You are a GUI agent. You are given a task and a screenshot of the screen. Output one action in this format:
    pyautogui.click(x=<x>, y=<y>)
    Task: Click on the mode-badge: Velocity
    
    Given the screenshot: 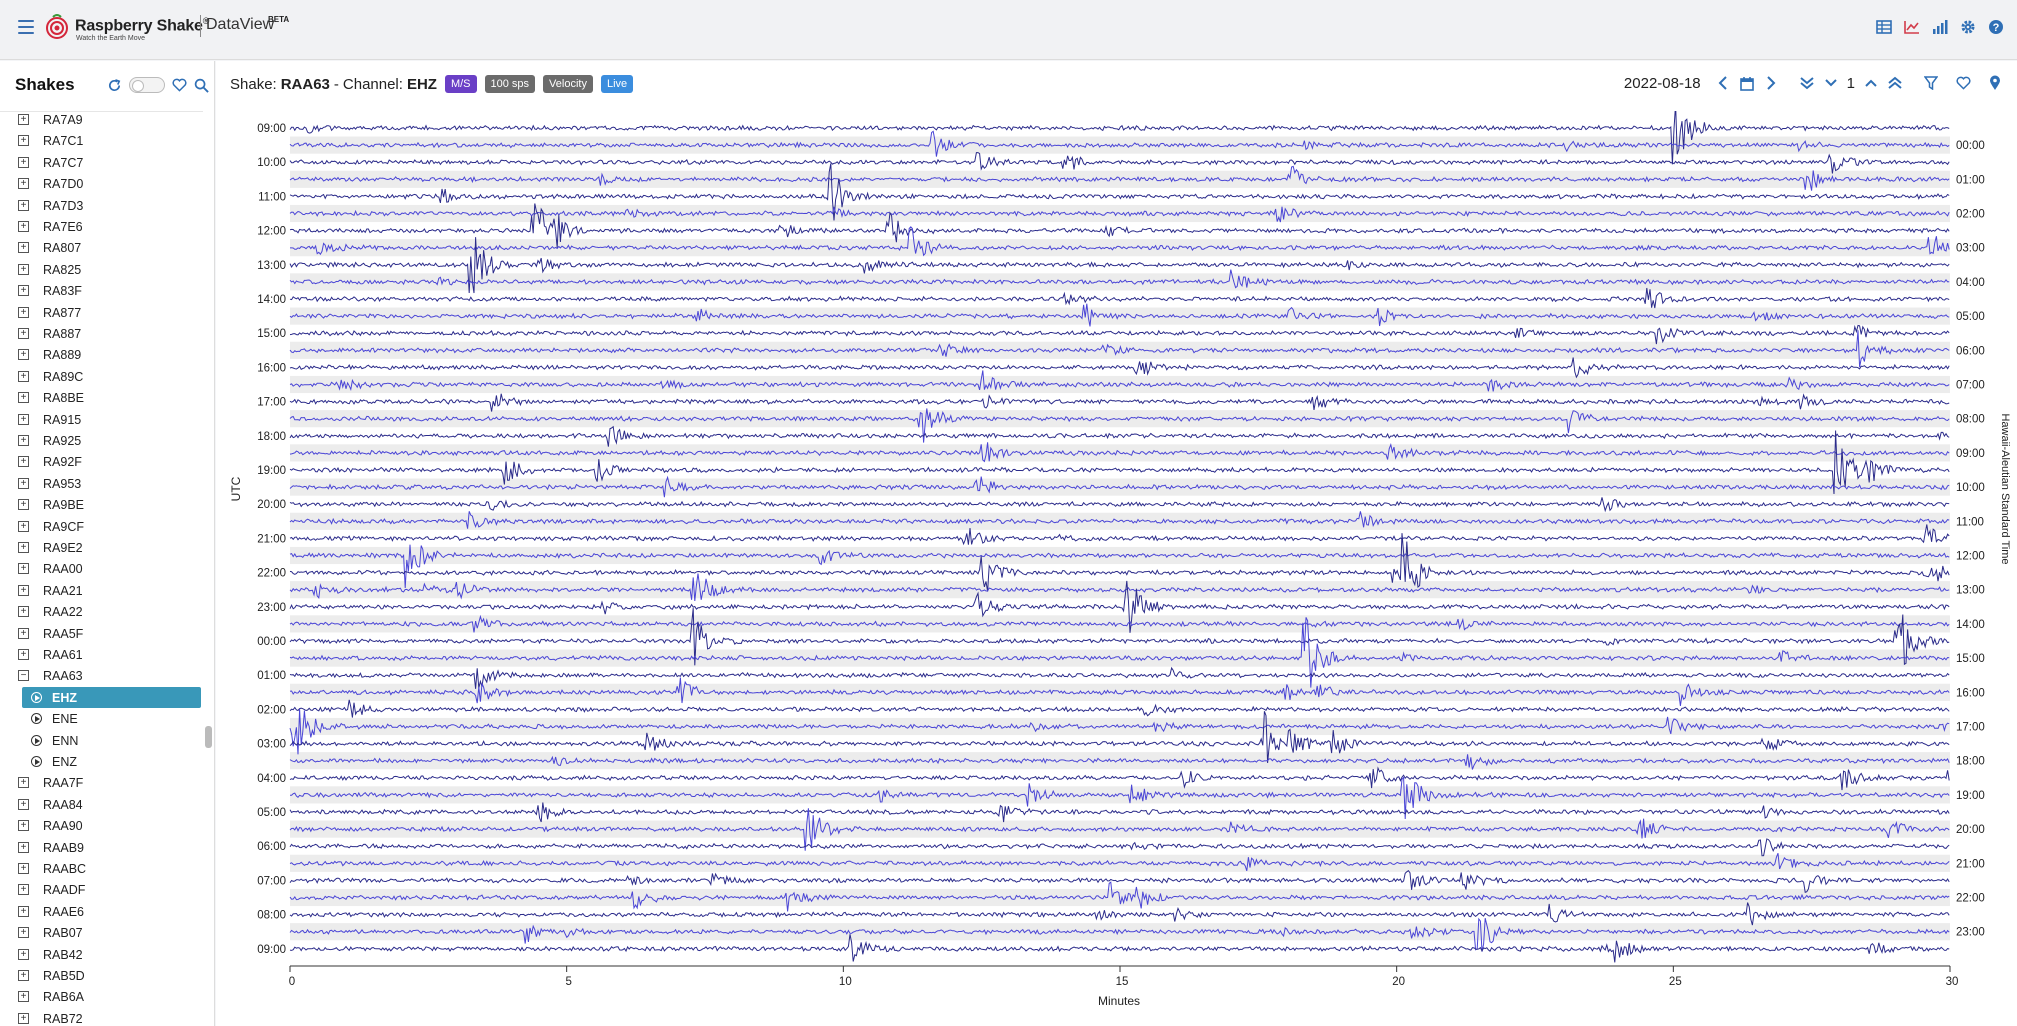 What is the action you would take?
    pyautogui.click(x=568, y=84)
    